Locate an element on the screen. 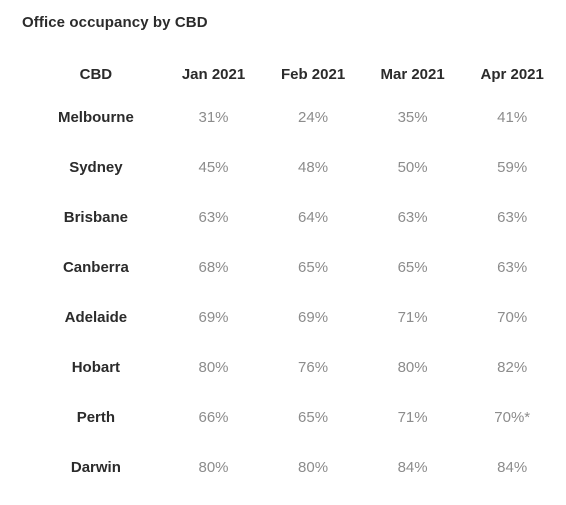 The width and height of the screenshot is (566, 505). table-cell: 76% is located at coordinates (313, 367).